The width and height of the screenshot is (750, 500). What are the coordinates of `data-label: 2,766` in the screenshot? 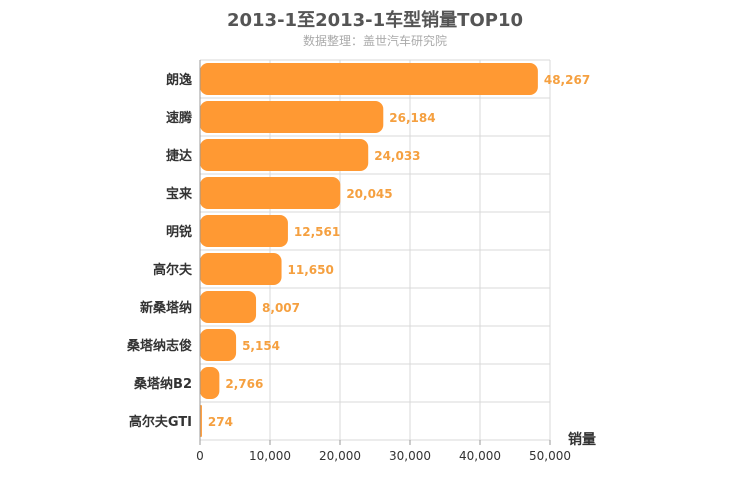 It's located at (244, 384).